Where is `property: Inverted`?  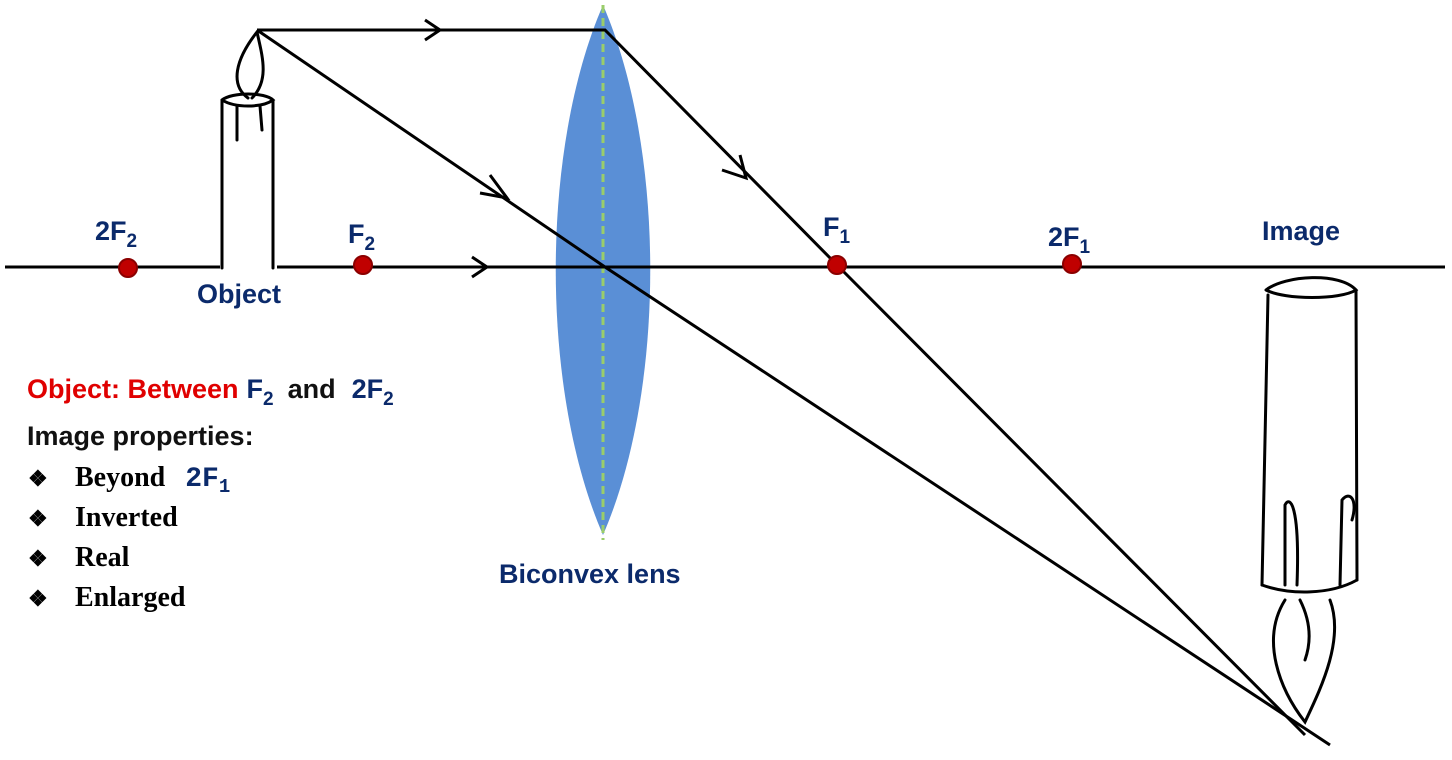
property: Inverted is located at coordinates (126, 517).